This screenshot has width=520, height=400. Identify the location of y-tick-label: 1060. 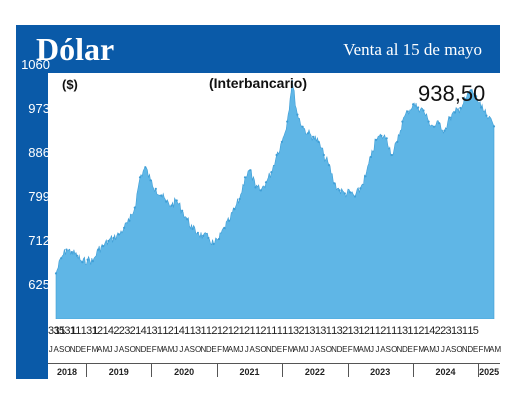
(35, 64).